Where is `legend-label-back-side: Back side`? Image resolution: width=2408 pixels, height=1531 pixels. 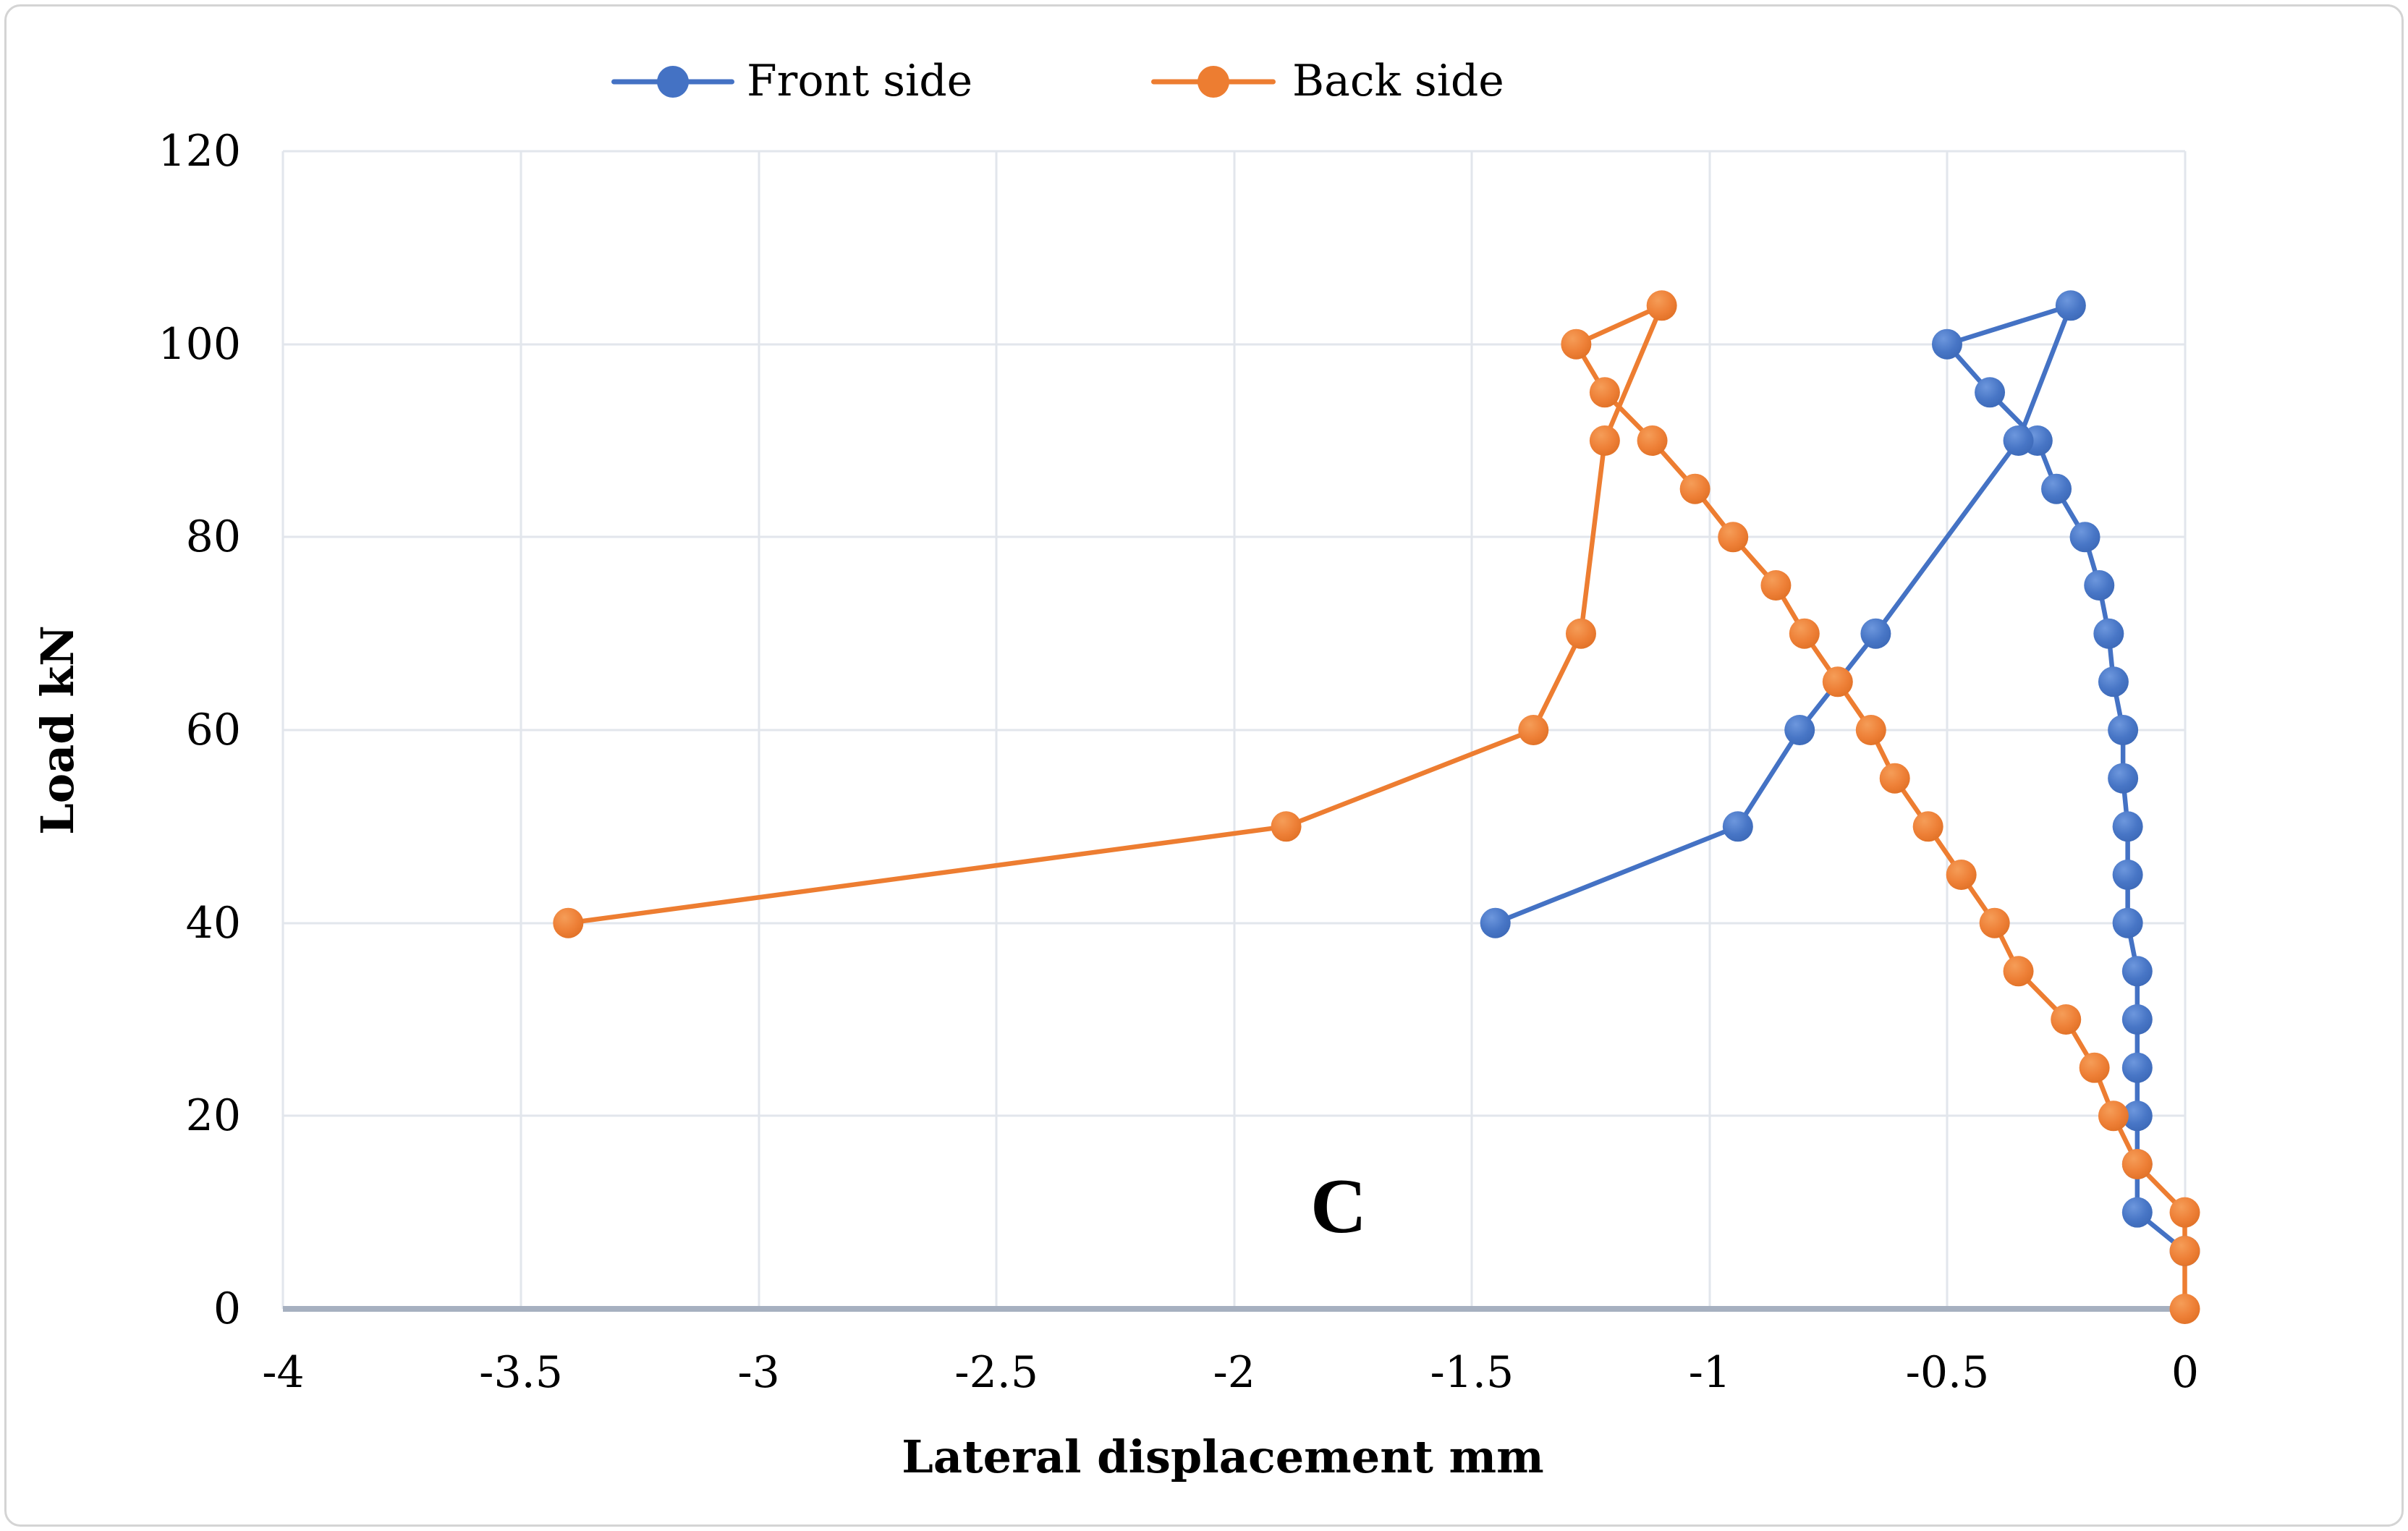
legend-label-back-side: Back side is located at coordinates (1398, 80).